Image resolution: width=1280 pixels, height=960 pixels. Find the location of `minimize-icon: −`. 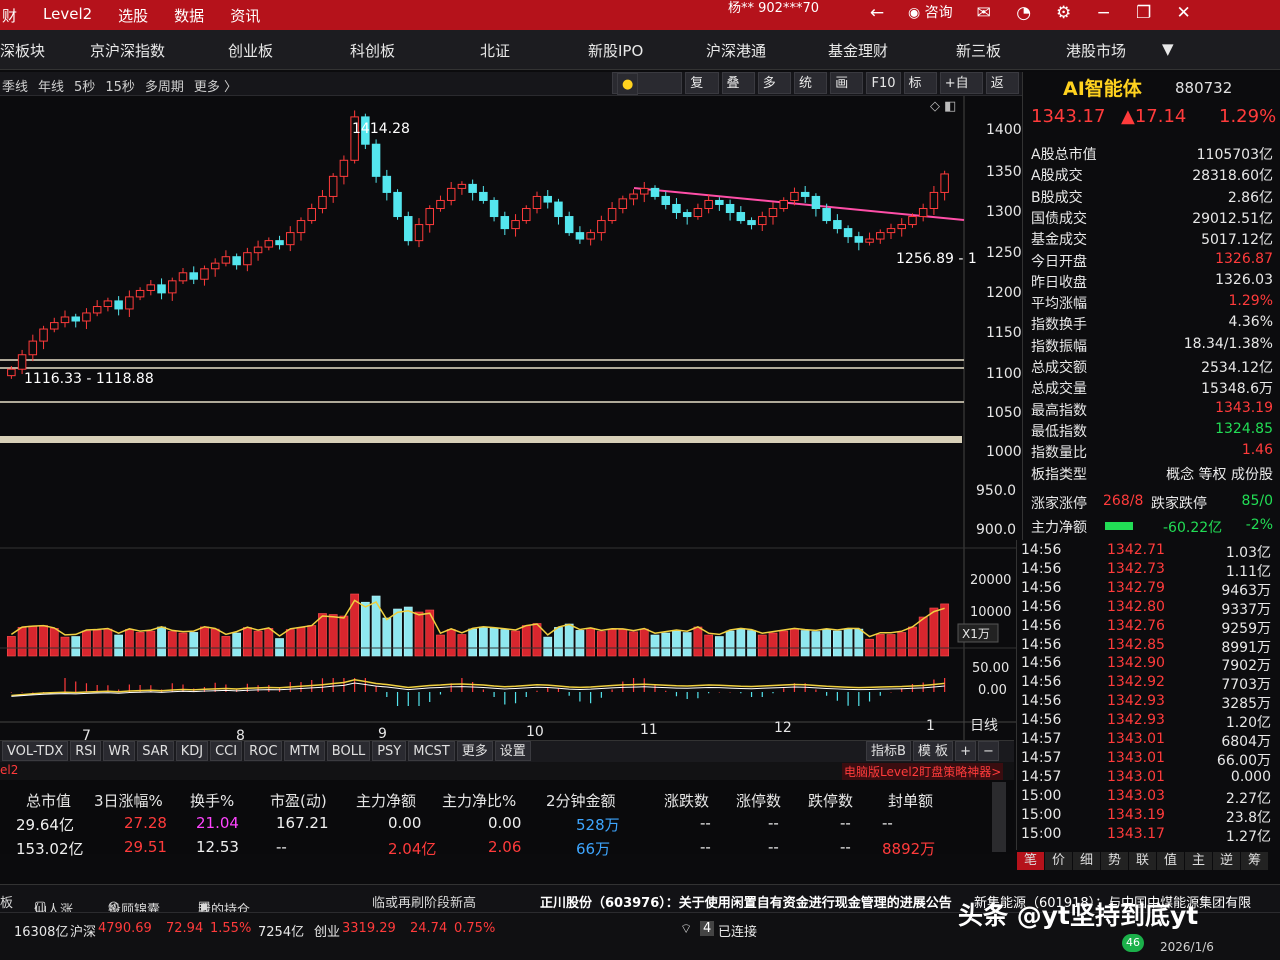

minimize-icon: − is located at coordinates (1103, 13).